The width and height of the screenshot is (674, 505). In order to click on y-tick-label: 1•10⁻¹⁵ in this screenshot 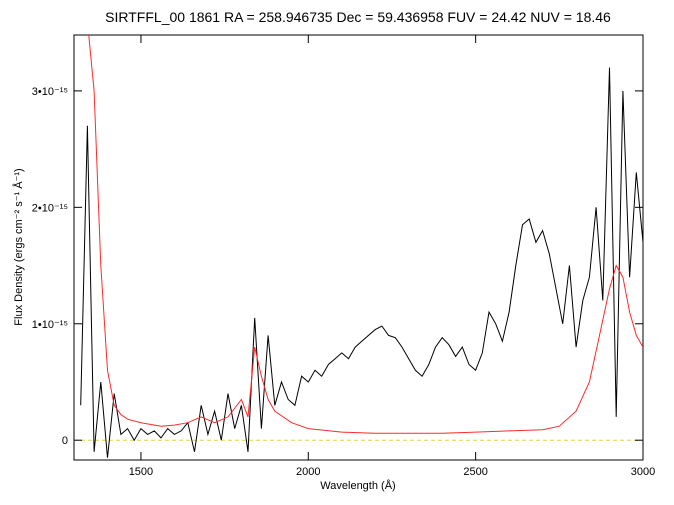, I will do `click(50, 325)`.